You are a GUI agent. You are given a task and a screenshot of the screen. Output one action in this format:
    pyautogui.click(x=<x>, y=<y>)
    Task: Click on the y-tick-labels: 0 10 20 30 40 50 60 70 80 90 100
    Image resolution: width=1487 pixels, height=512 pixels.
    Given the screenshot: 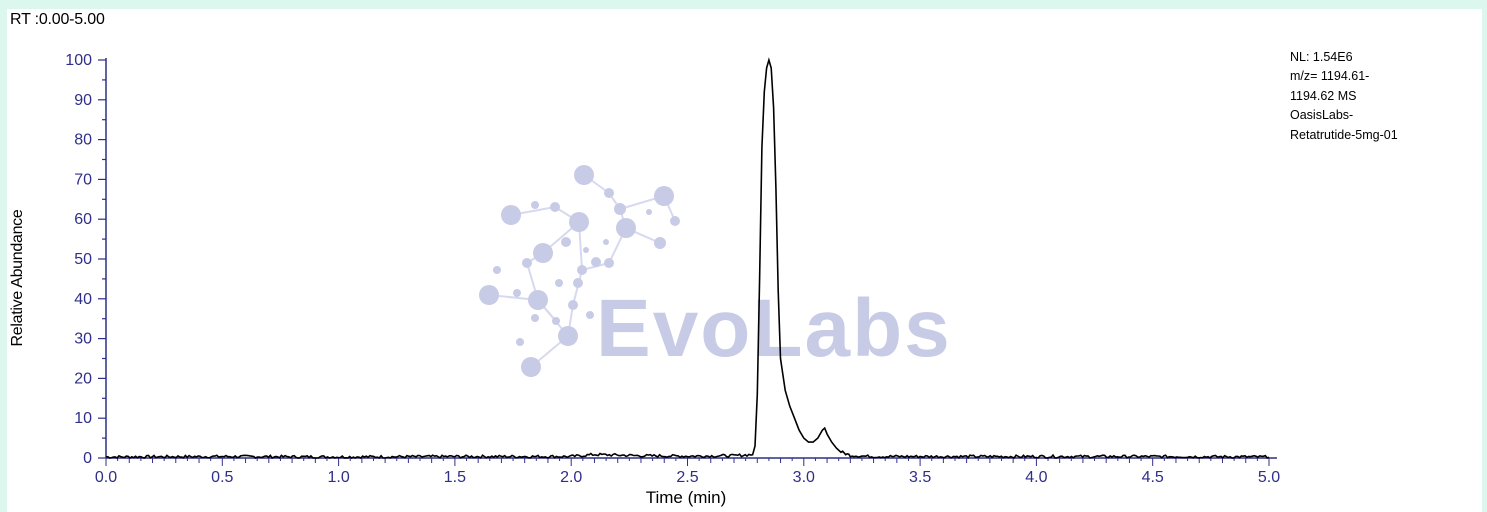 What is the action you would take?
    pyautogui.click(x=78, y=259)
    